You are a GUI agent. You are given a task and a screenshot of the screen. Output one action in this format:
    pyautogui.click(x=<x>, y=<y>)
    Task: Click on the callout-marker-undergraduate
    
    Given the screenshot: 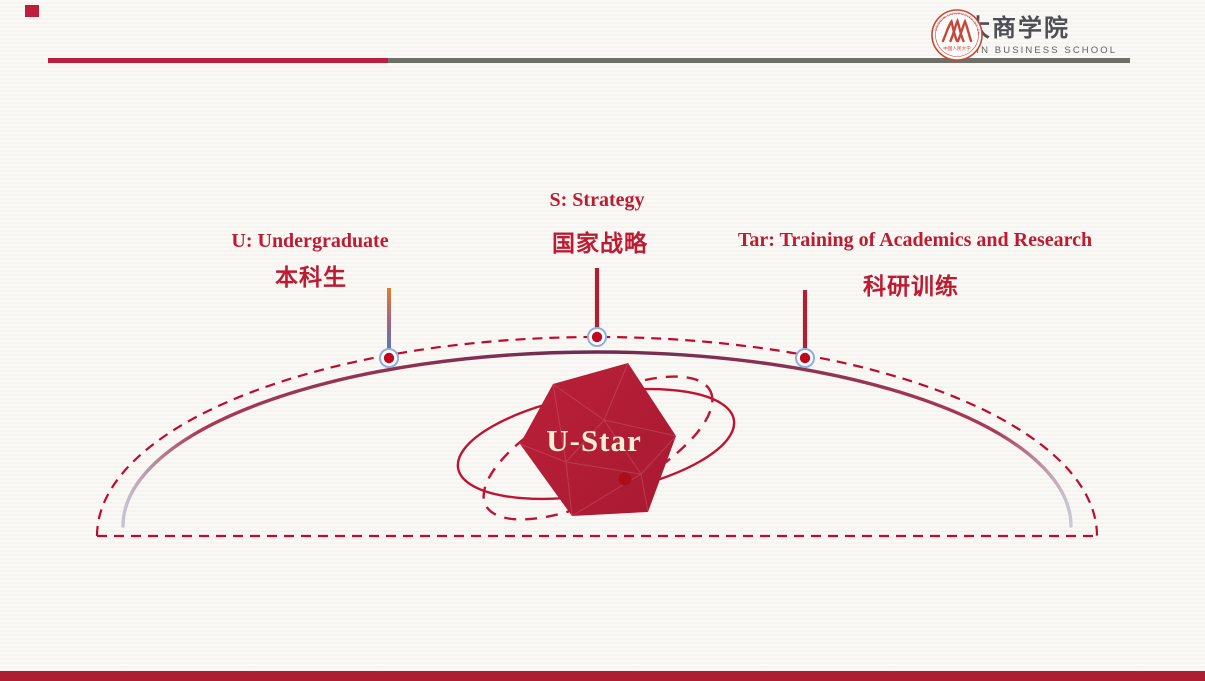 What is the action you would take?
    pyautogui.click(x=389, y=358)
    